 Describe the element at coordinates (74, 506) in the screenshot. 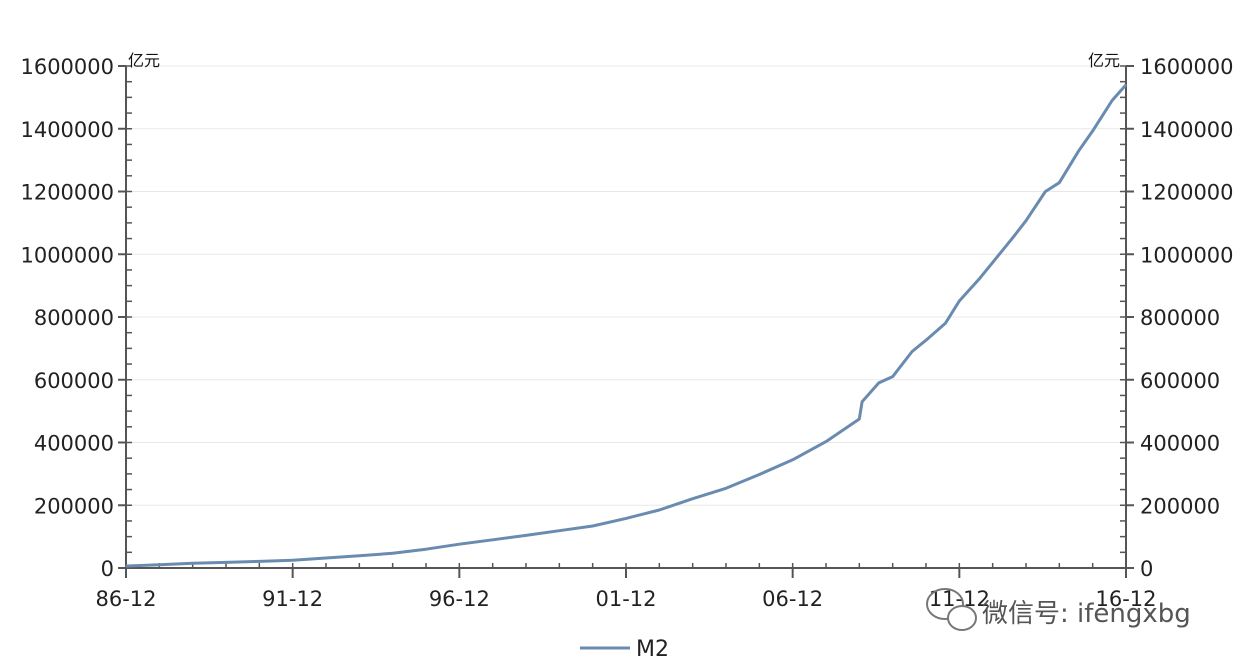

I see `y-tick-label-left: 200000` at that location.